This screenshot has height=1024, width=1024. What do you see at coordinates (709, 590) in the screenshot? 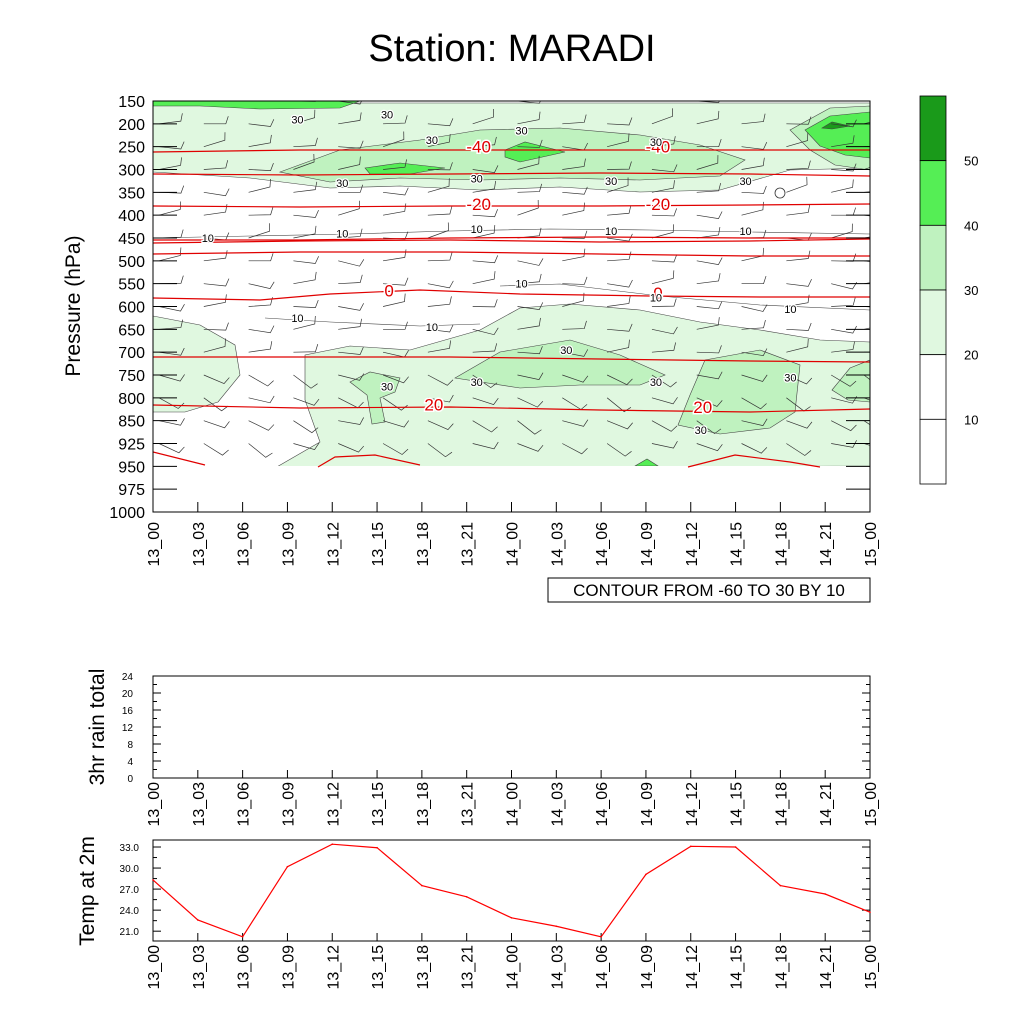
I see `contour-info-box` at bounding box center [709, 590].